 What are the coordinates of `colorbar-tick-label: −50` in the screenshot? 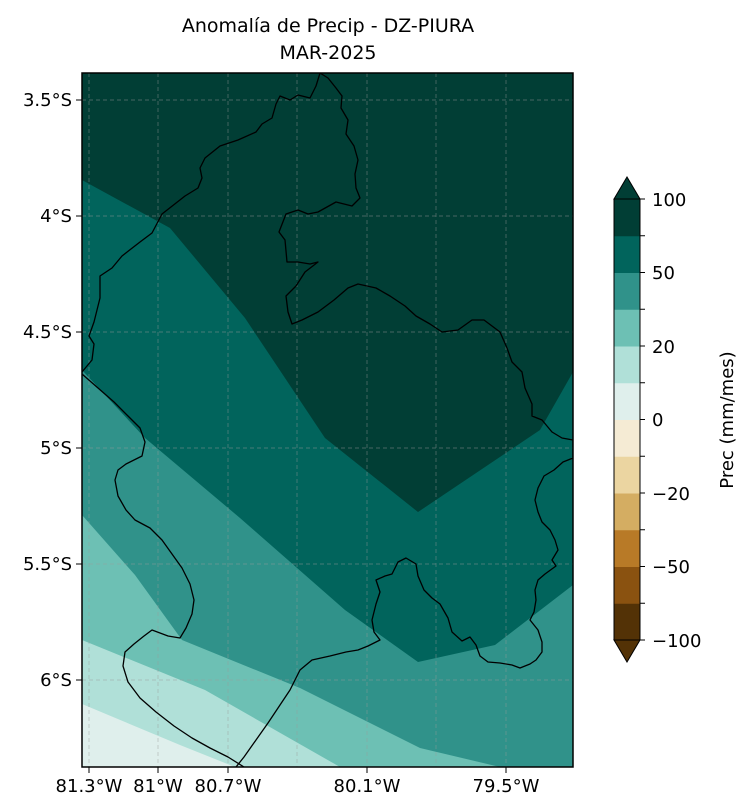 It's located at (671, 567).